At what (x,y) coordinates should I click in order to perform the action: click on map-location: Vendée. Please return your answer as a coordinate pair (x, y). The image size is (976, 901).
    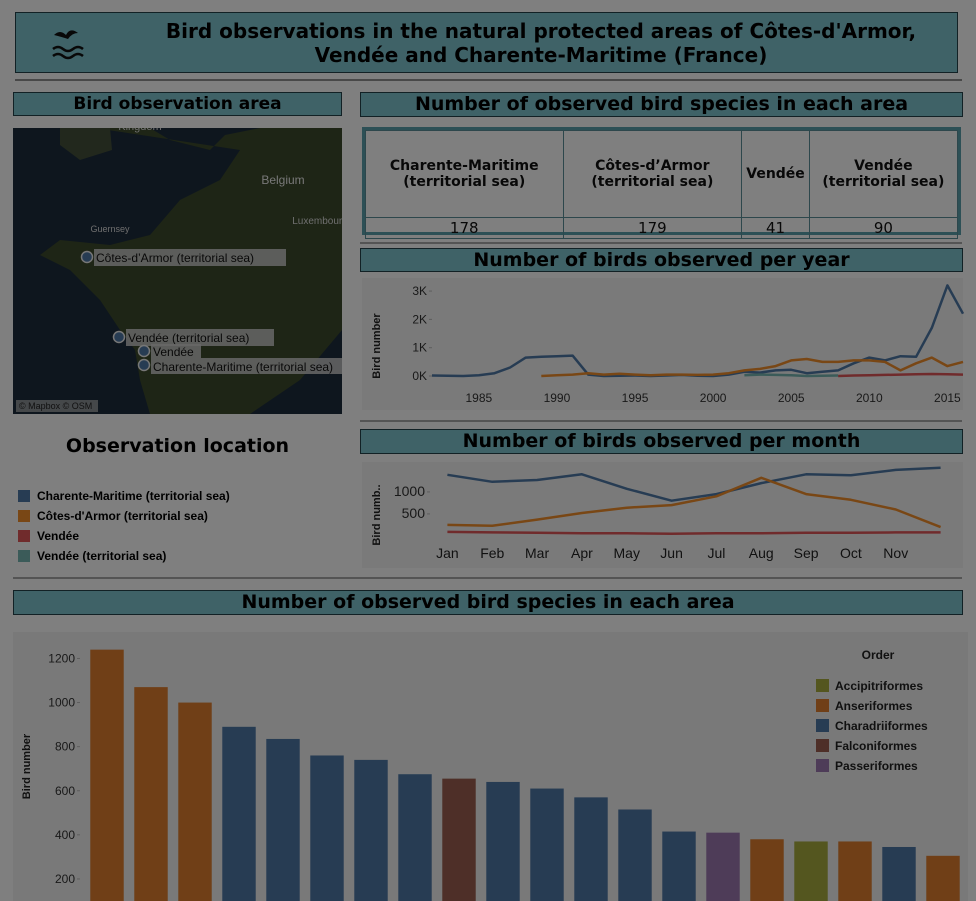
    Looking at the image, I should click on (173, 352).